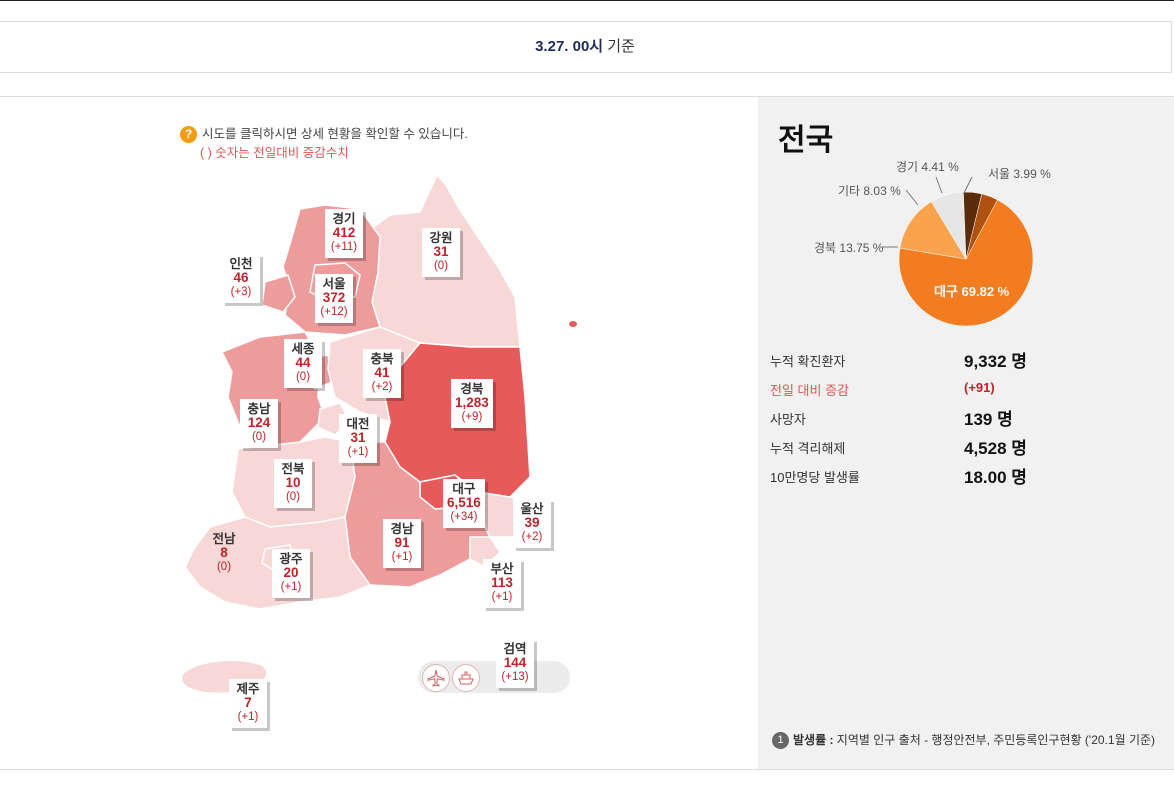 The height and width of the screenshot is (787, 1174). I want to click on region-label-gangwon: 강원 31 (0), so click(441, 252).